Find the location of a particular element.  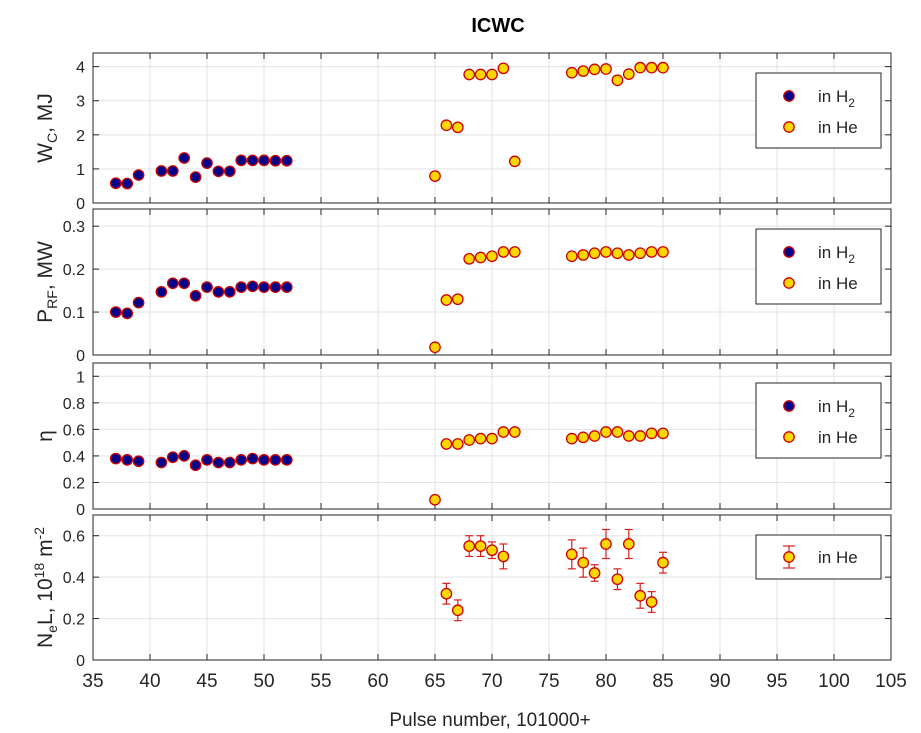

y-axis-label-part: N is located at coordinates (45, 640).